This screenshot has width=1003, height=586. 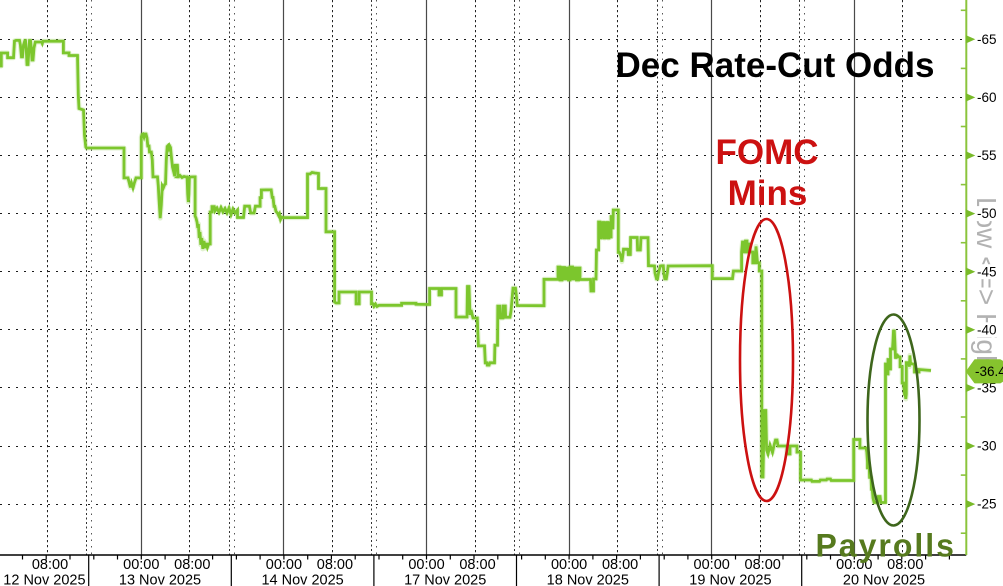 I want to click on svg-text: FOMC, so click(x=766, y=152).